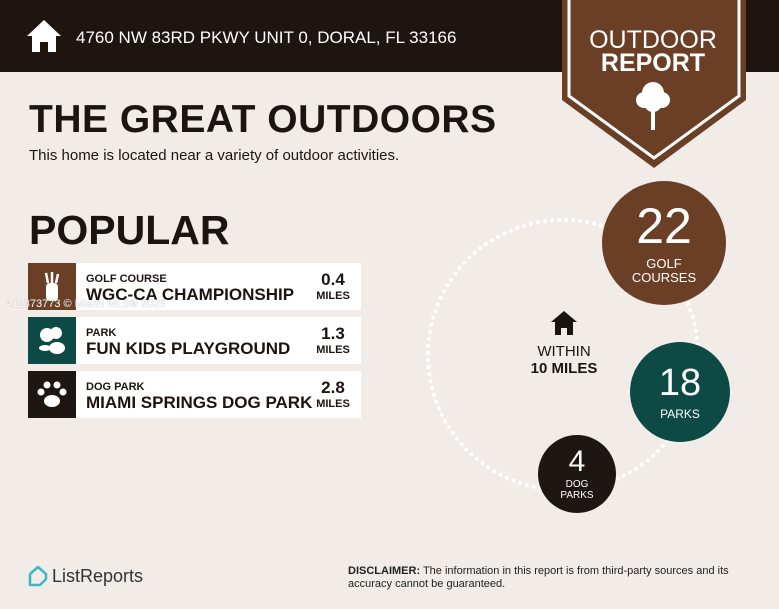 Image resolution: width=779 pixels, height=609 pixels. I want to click on distance-value: 0.4, so click(333, 279).